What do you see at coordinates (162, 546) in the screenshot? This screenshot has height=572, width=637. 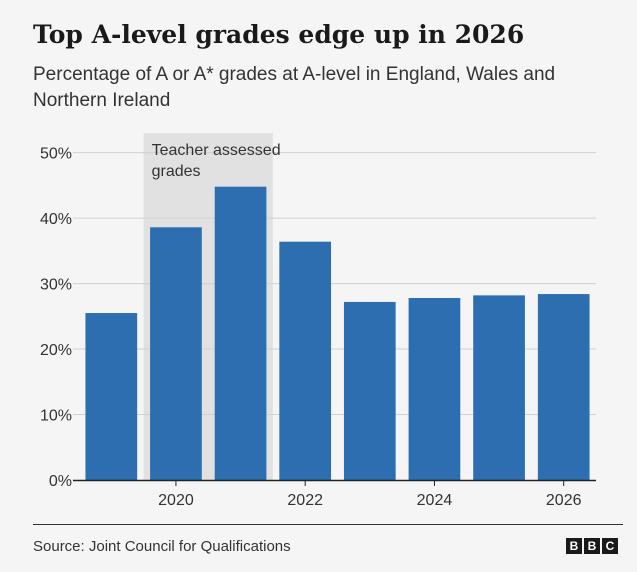 I see `source-note: Source: Joint Council for Qualifications` at bounding box center [162, 546].